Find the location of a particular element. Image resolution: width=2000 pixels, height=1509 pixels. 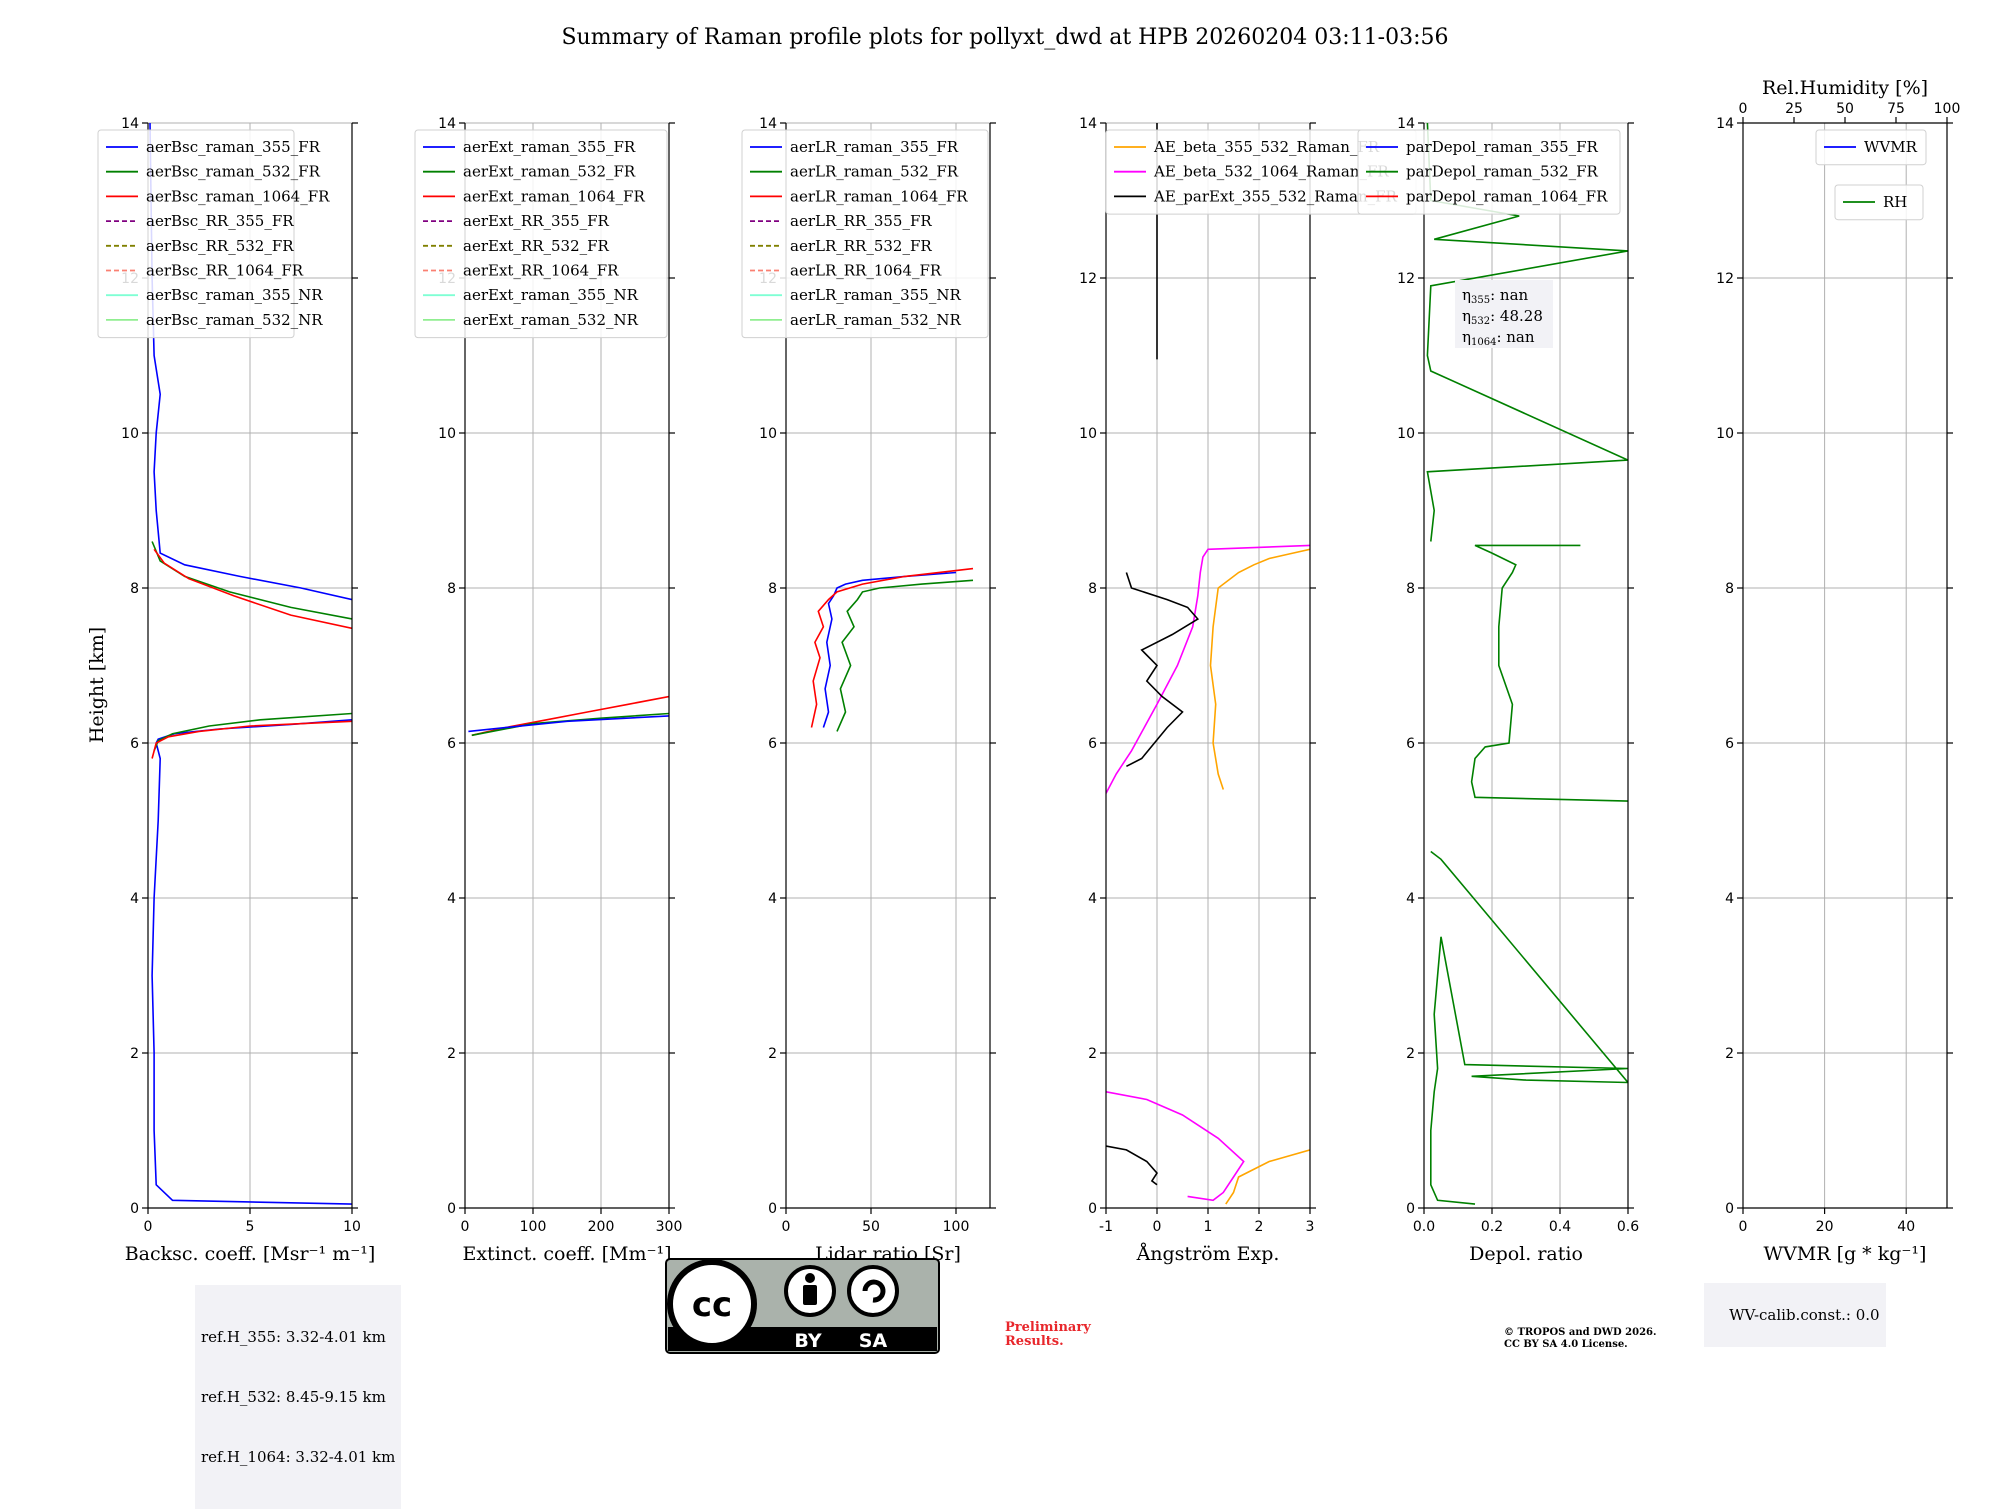

x-tick-label: -1 is located at coordinates (1106, 1227).